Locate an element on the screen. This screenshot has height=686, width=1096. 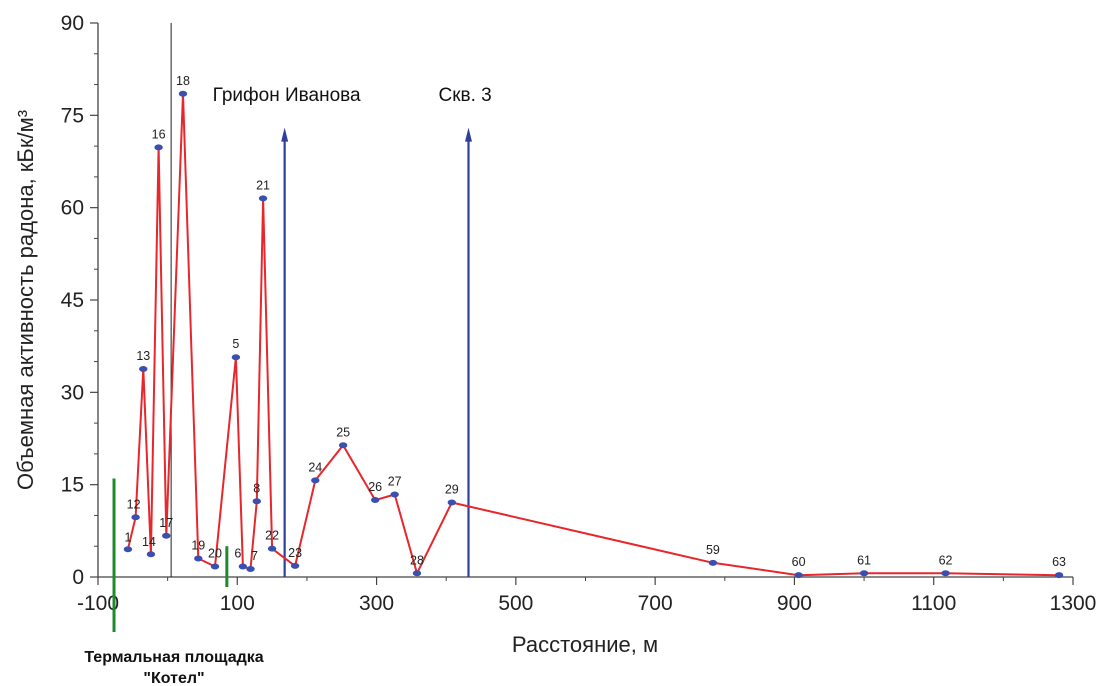
x-tick-label: 900 is located at coordinates (794, 603).